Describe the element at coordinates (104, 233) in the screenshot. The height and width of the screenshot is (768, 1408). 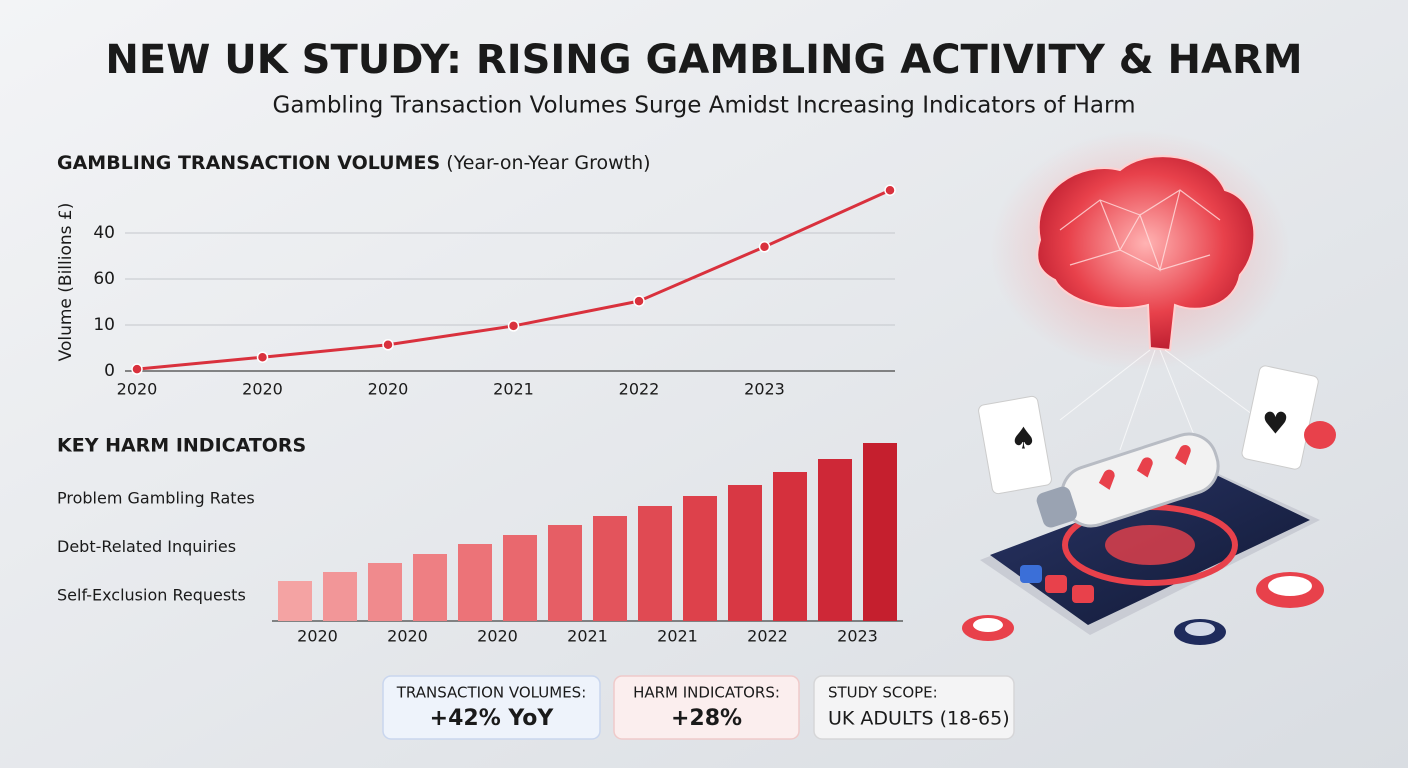
I see `y-tick-label: 40` at that location.